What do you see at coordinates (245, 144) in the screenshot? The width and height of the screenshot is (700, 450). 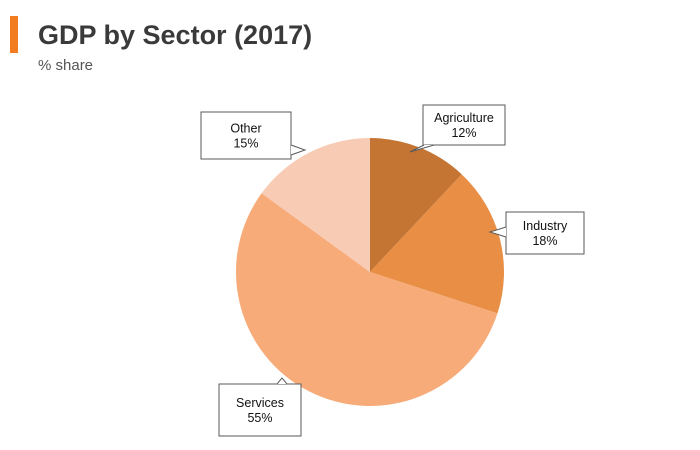 I see `slice-value-label: 15%` at bounding box center [245, 144].